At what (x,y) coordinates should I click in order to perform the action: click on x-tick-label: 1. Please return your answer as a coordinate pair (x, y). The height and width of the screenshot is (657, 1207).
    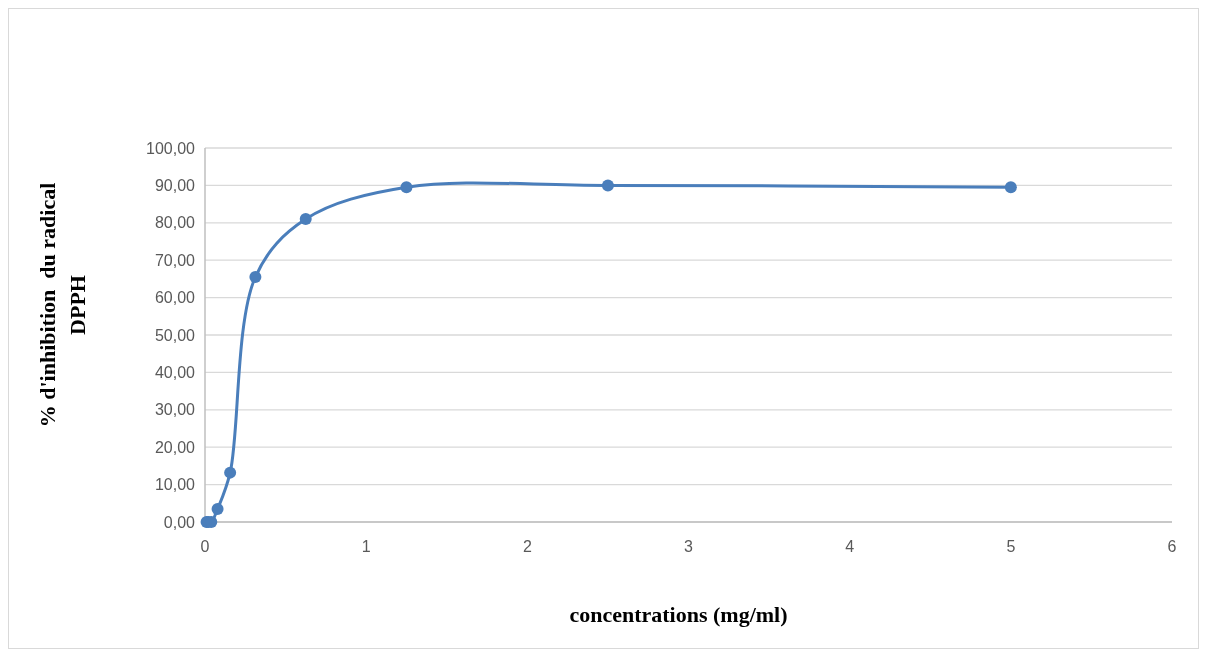
    Looking at the image, I should click on (366, 546).